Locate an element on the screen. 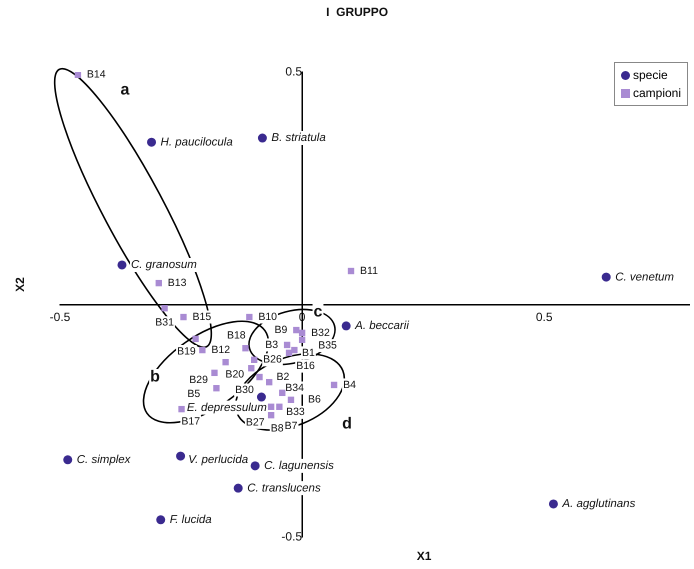 The height and width of the screenshot is (569, 694). data-label: A. beccarii is located at coordinates (382, 326).